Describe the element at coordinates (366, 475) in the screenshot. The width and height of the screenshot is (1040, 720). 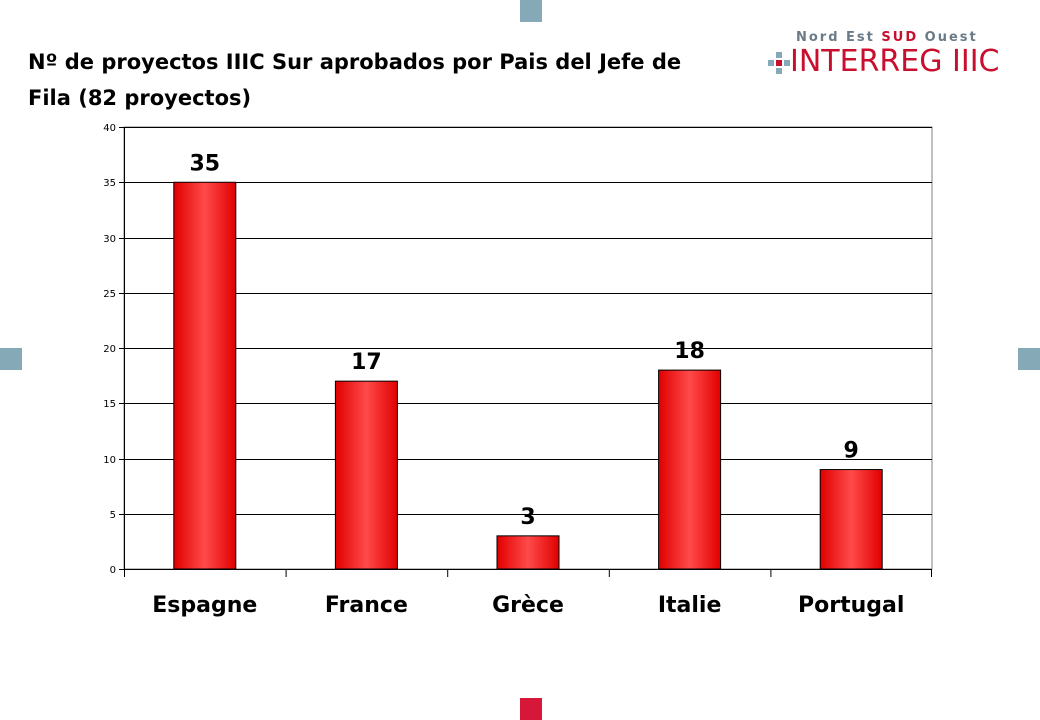
I see `bar-france` at that location.